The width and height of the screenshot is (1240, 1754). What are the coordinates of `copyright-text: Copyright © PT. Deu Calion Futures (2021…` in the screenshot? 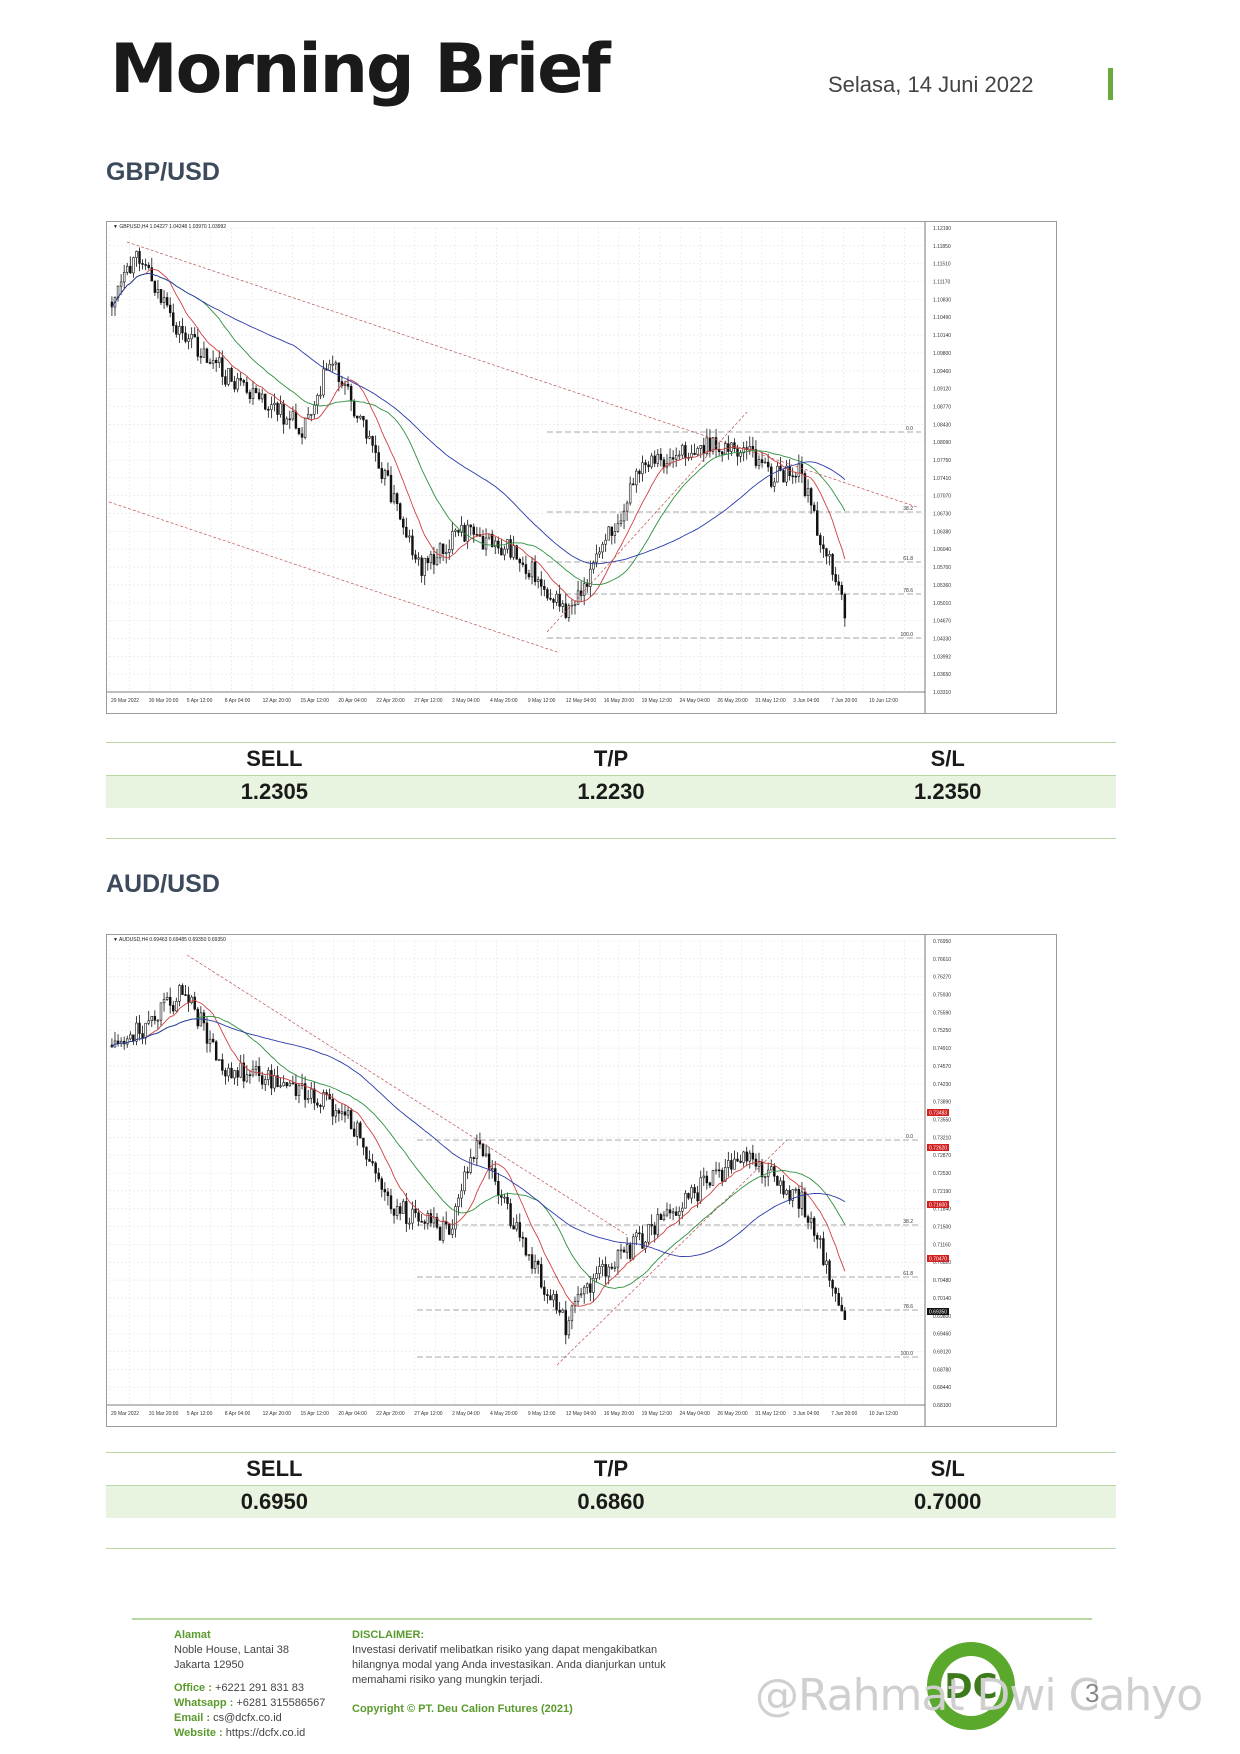 It's located at (462, 1709).